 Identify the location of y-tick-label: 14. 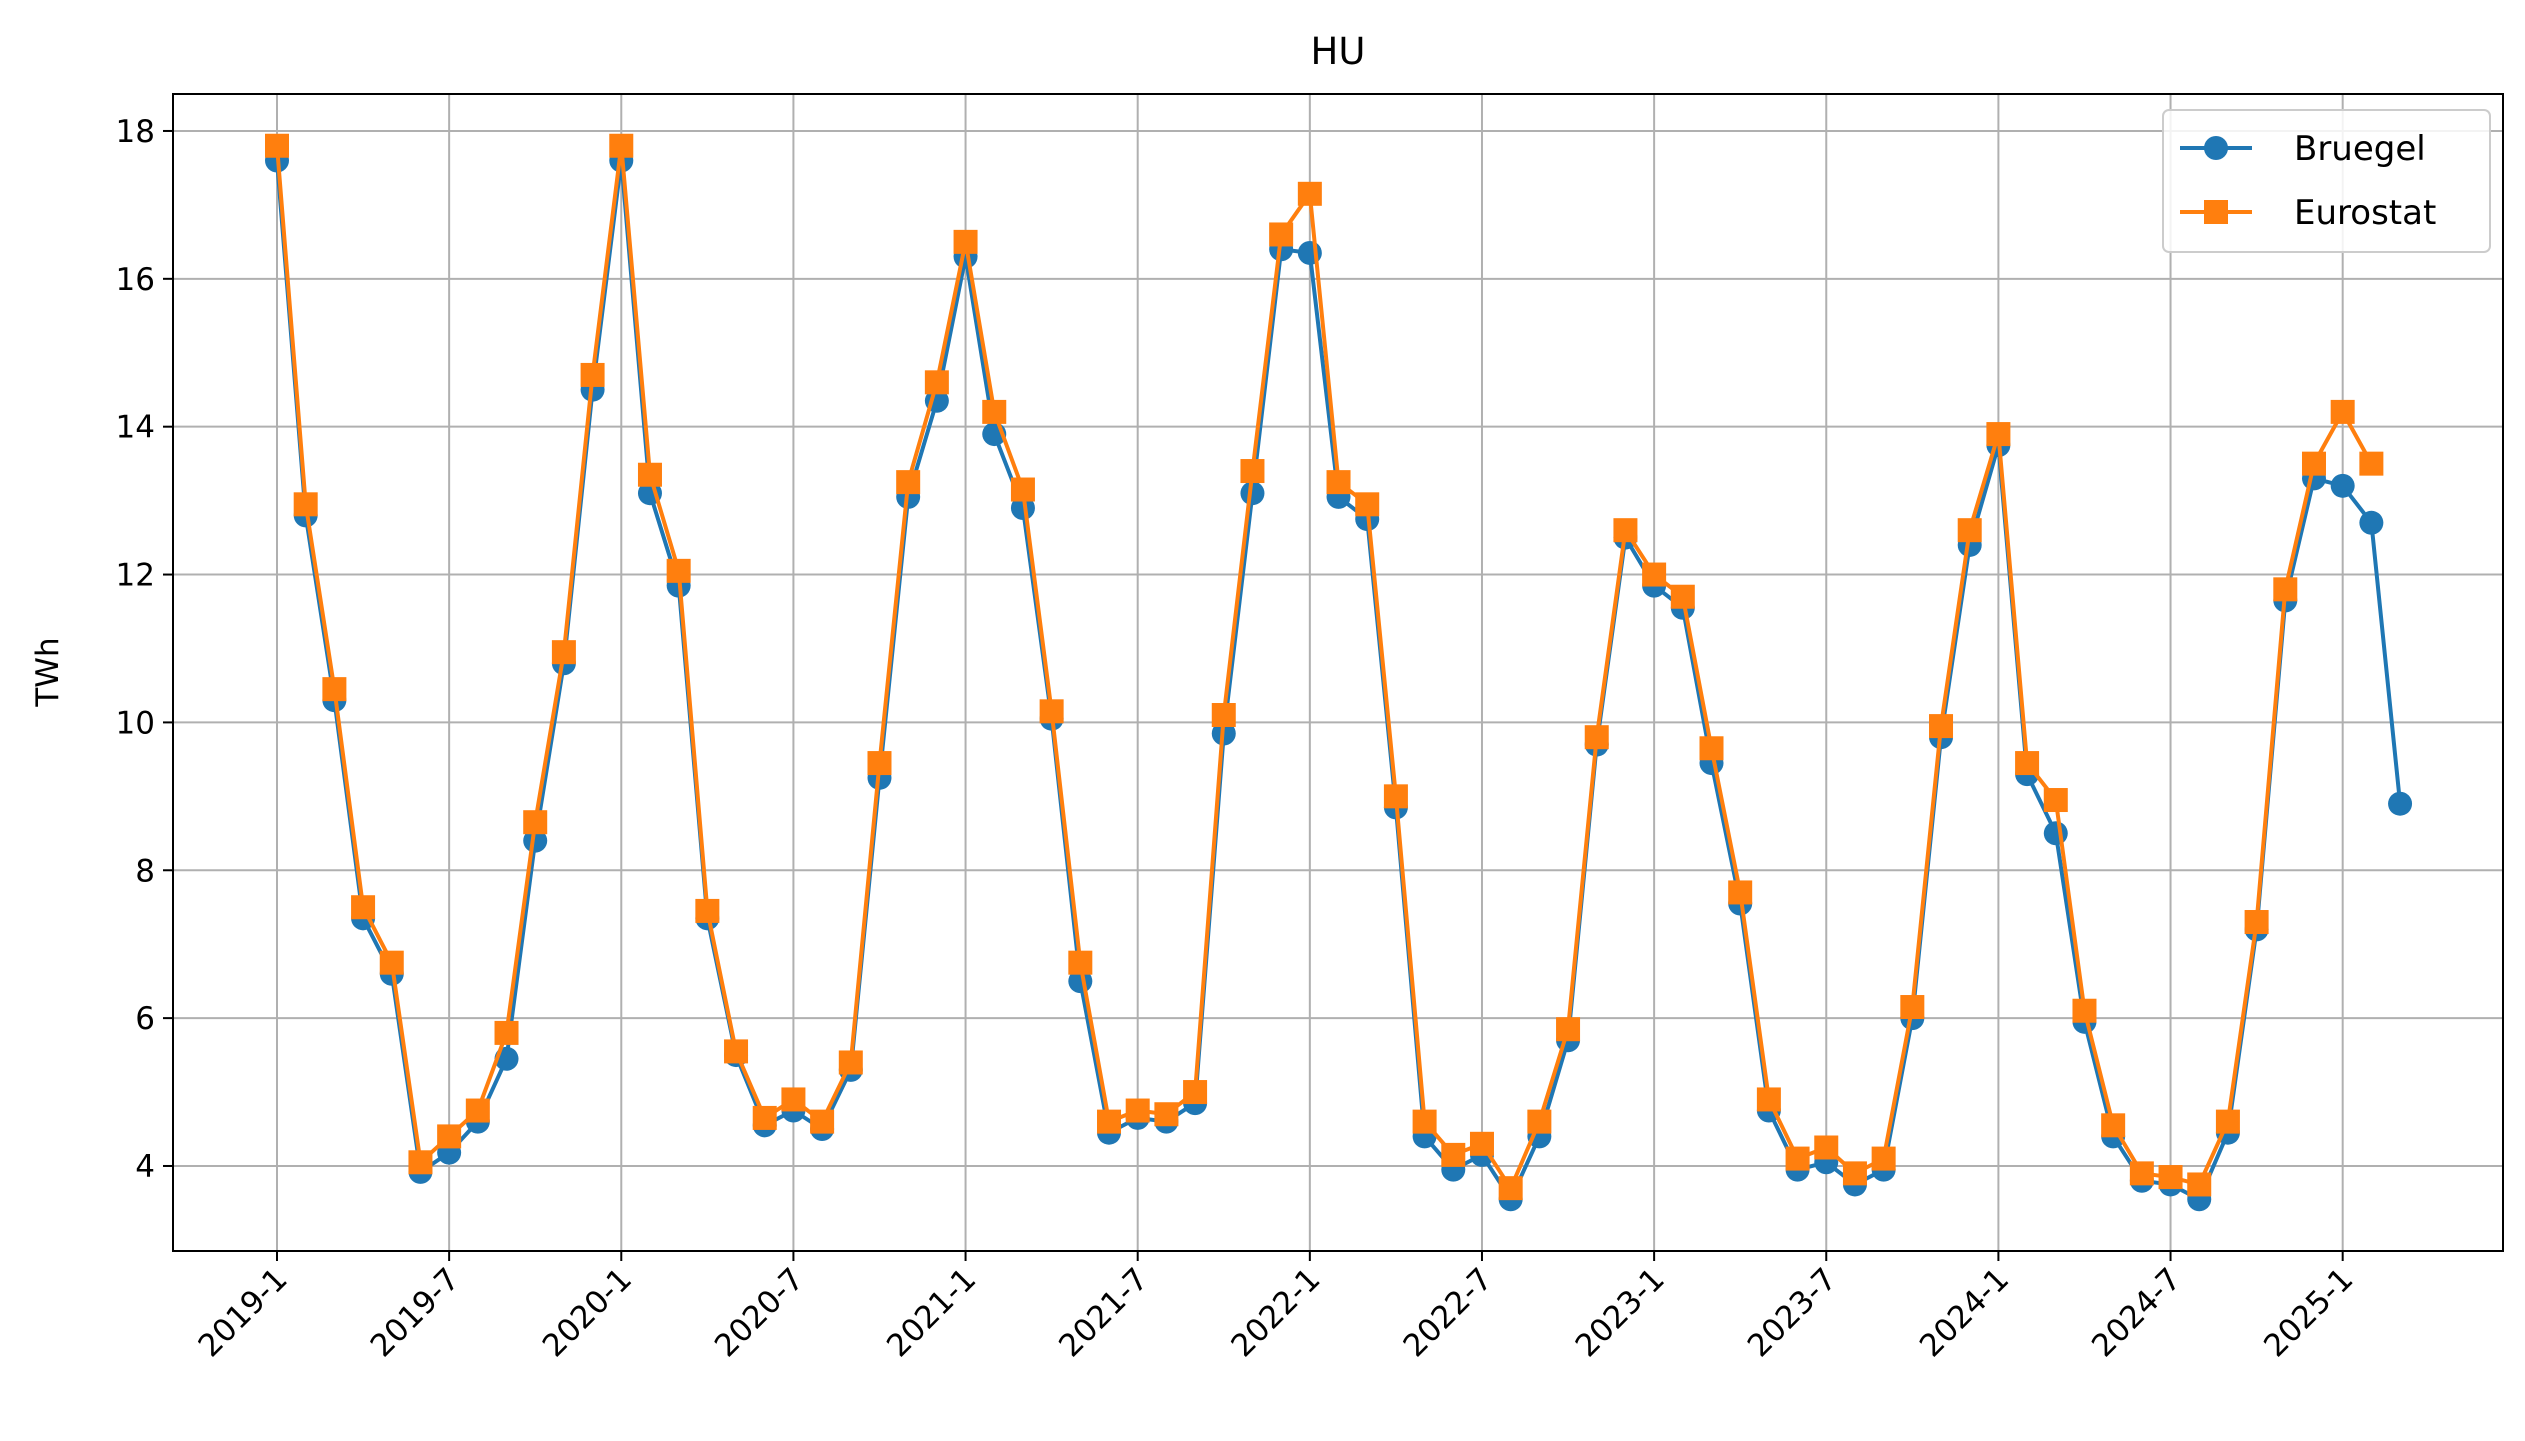
(135, 428).